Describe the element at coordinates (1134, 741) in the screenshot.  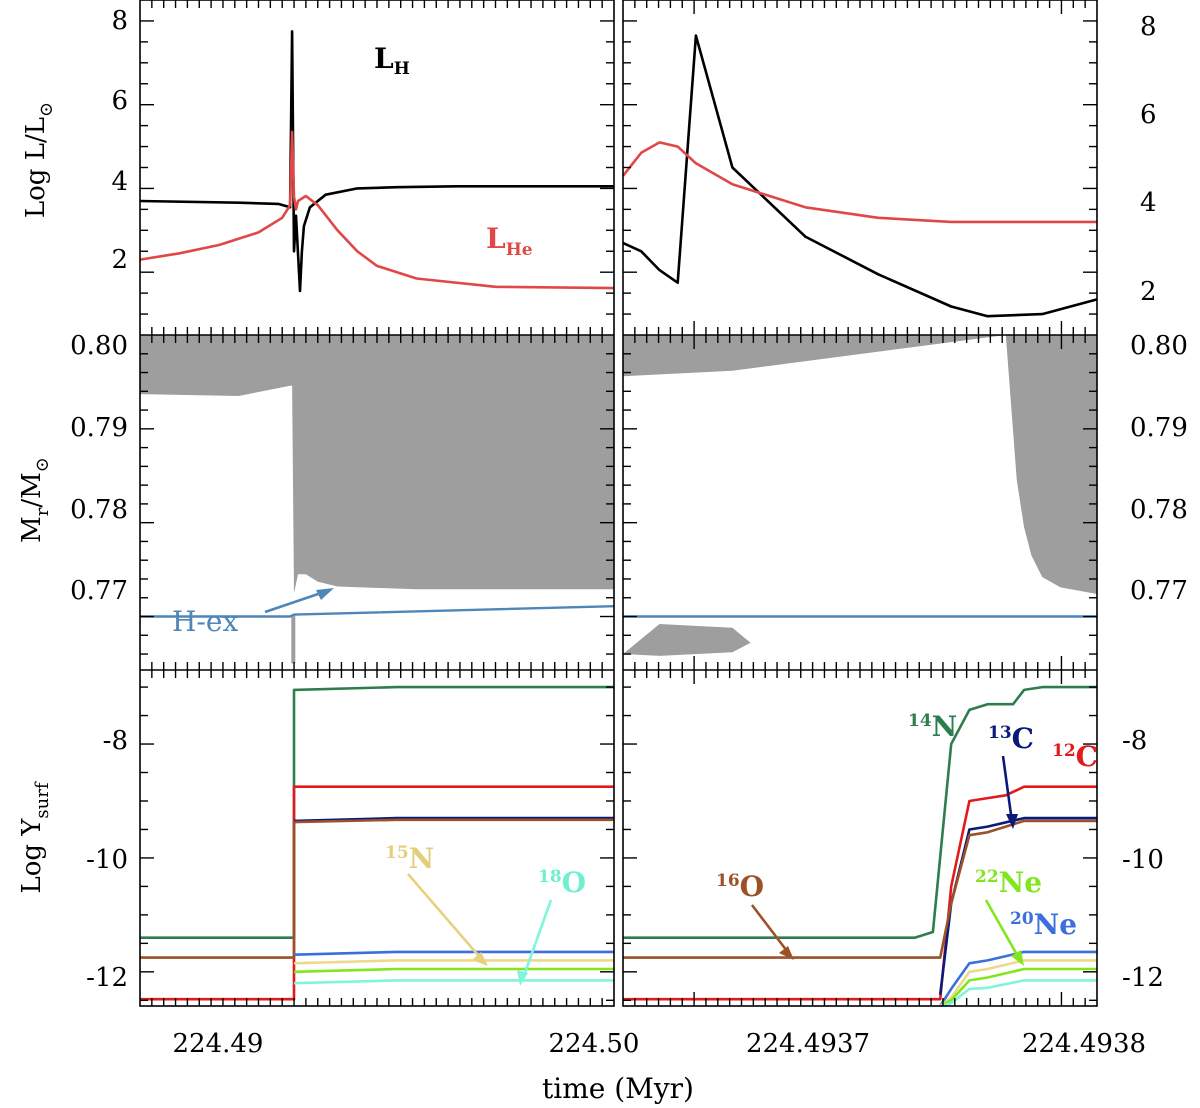
I see `abund-tick-8-right: -8` at that location.